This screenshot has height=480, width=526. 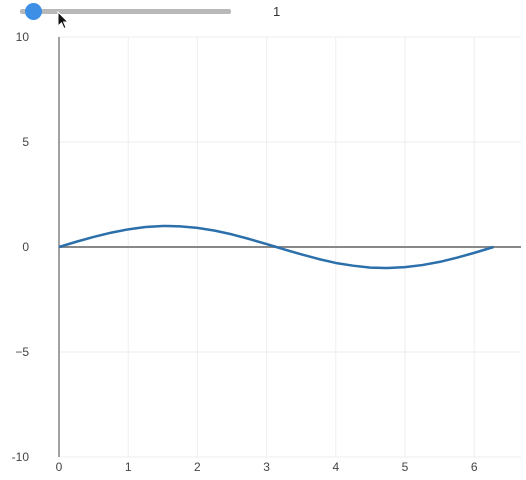 What do you see at coordinates (33, 11) in the screenshot?
I see `slider-thumb` at bounding box center [33, 11].